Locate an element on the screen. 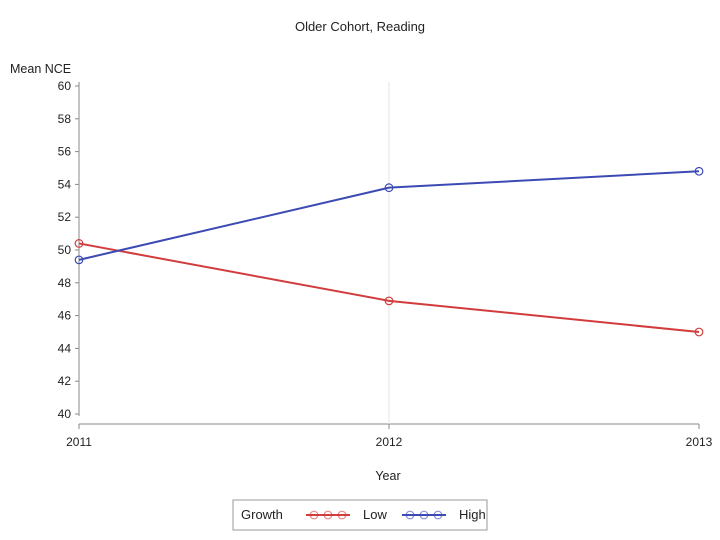  x-ticks: 2011 2012 2013 is located at coordinates (389, 436).